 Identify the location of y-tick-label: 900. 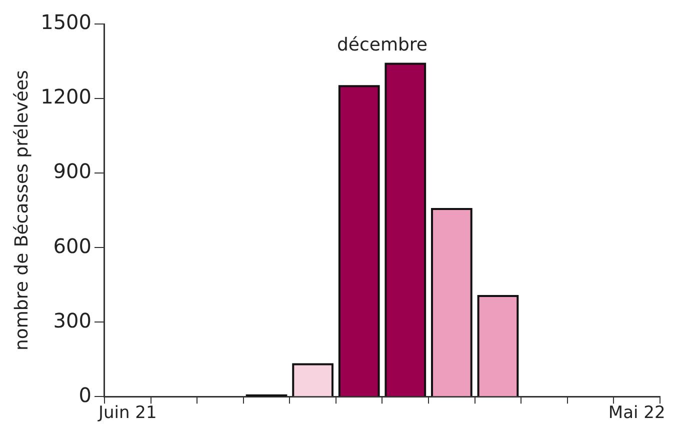
(72, 171).